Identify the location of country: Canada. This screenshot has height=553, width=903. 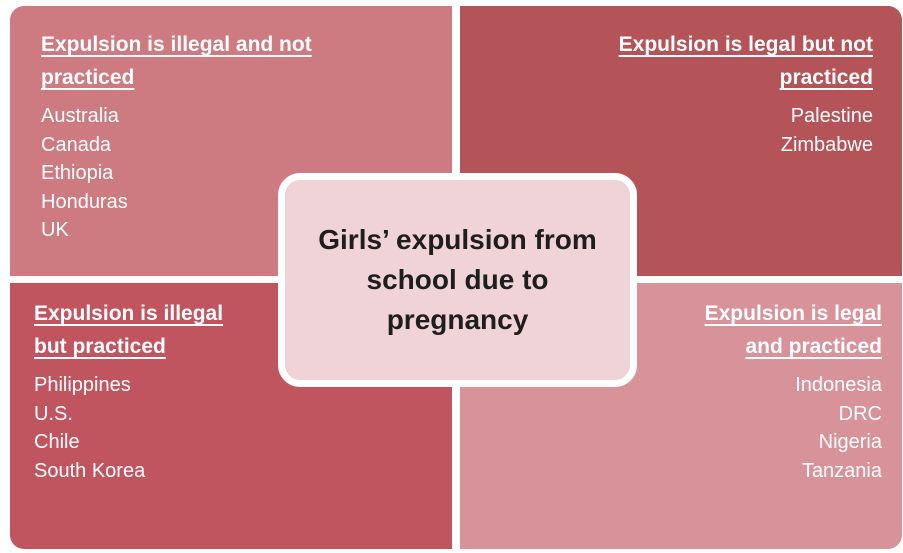
(76, 144).